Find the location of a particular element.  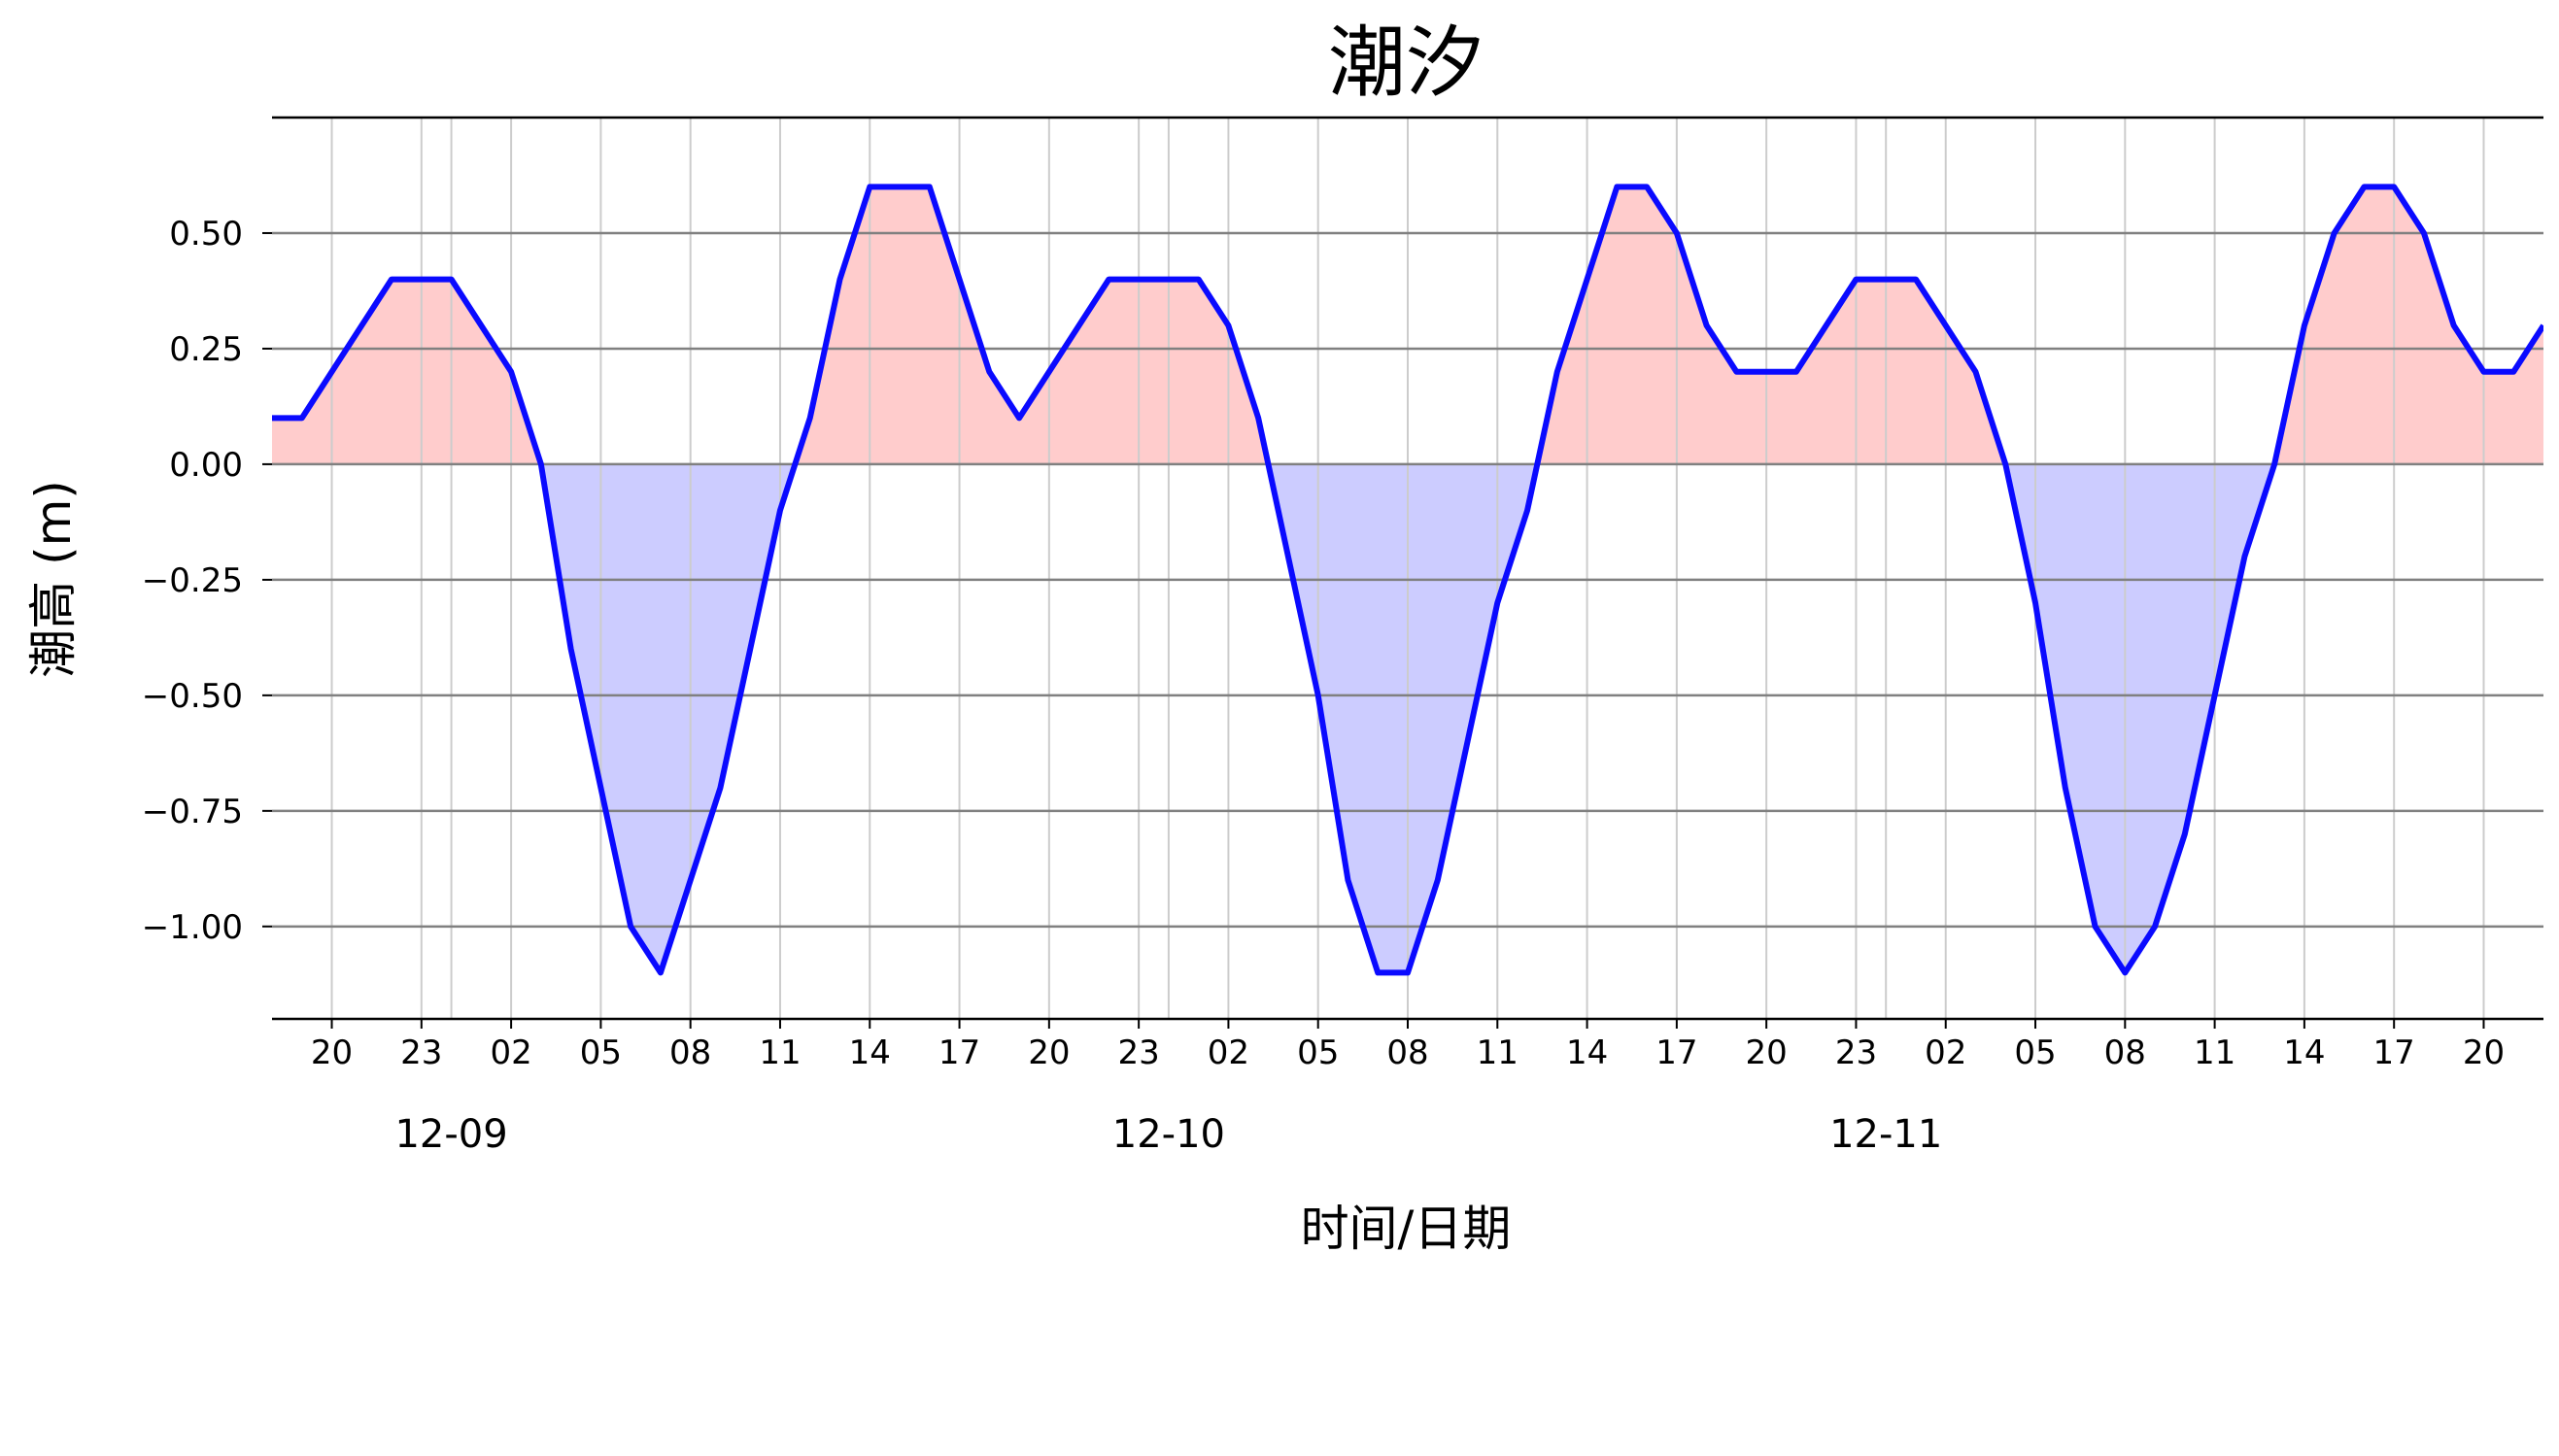

date-label: 12-09 is located at coordinates (450, 1134).